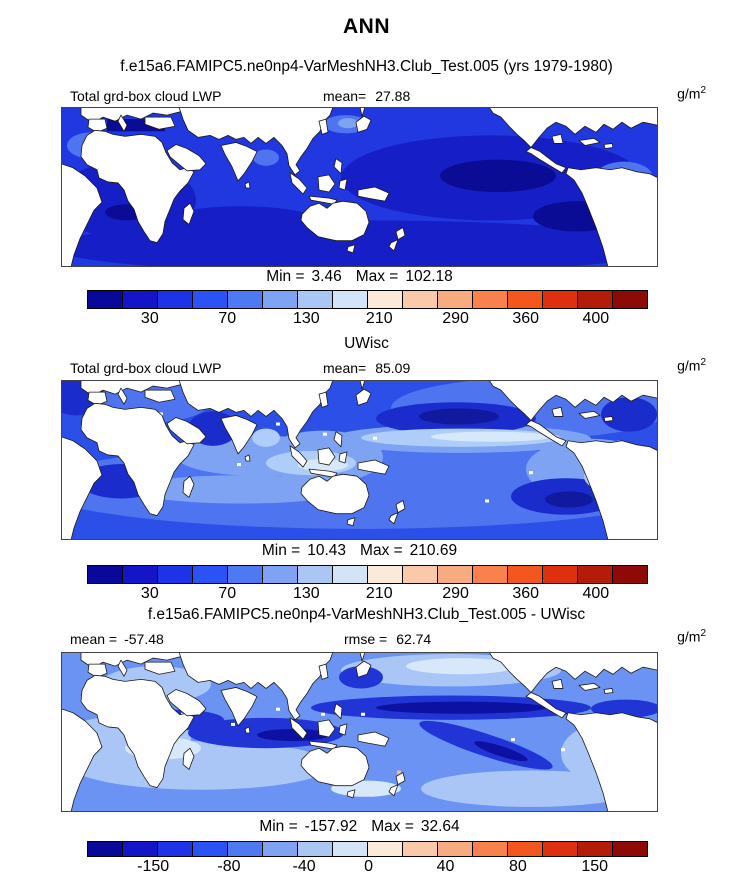 The image size is (733, 878). I want to click on panel2-units: g/m2, so click(383, 365).